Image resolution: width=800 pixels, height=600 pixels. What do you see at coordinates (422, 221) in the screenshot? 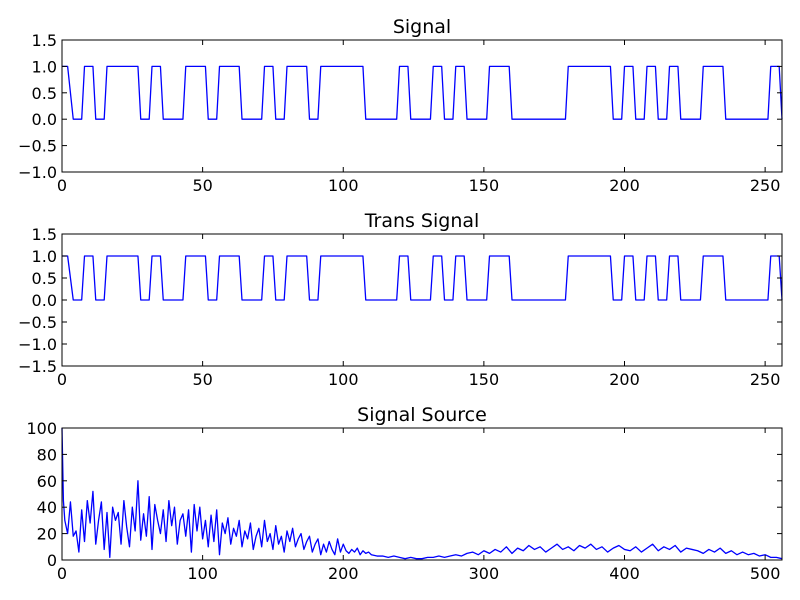
I see `chart-title: Trans Signal` at bounding box center [422, 221].